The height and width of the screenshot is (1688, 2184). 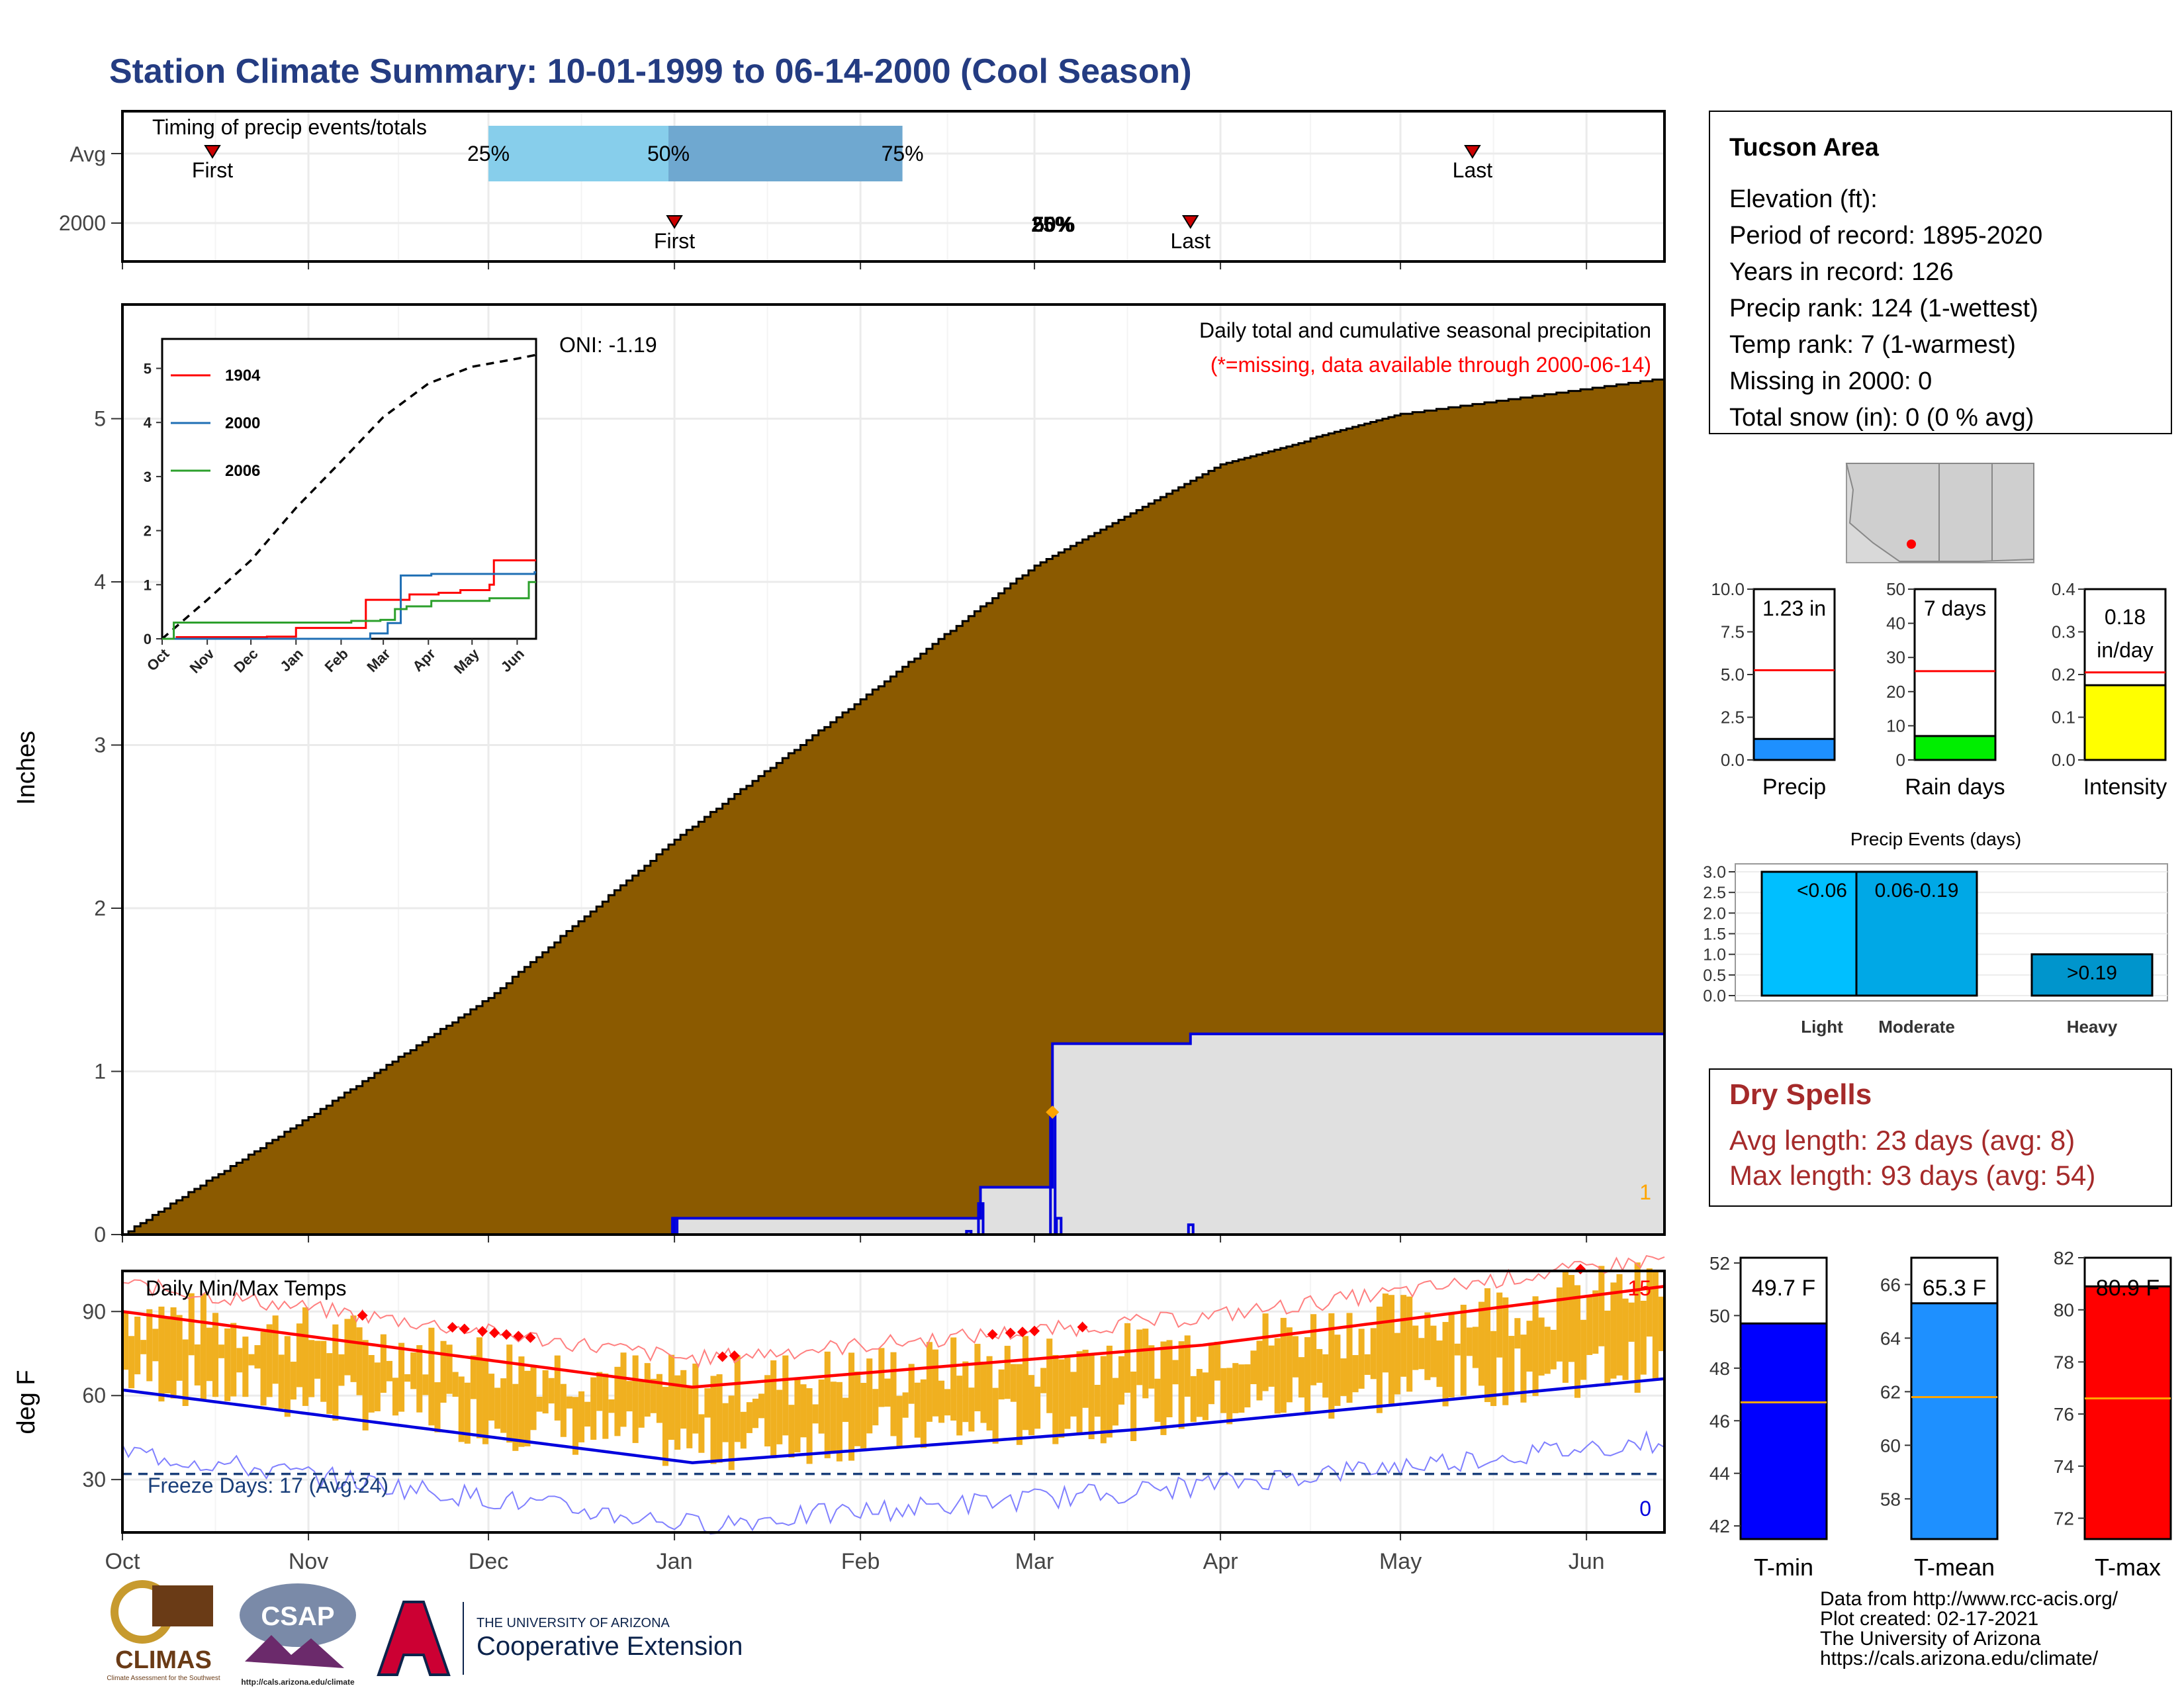 What do you see at coordinates (668, 153) in the screenshot?
I see `avg-50pct-label: 50%` at bounding box center [668, 153].